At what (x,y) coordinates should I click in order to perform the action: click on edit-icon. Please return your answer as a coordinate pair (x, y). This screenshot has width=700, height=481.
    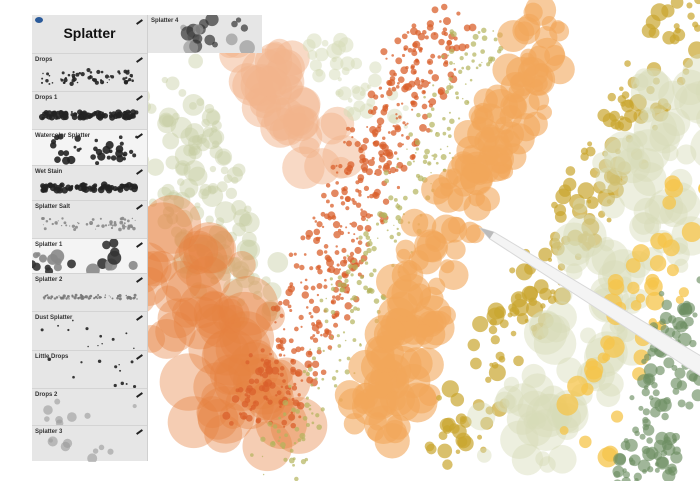
    Looking at the image, I should click on (139, 22).